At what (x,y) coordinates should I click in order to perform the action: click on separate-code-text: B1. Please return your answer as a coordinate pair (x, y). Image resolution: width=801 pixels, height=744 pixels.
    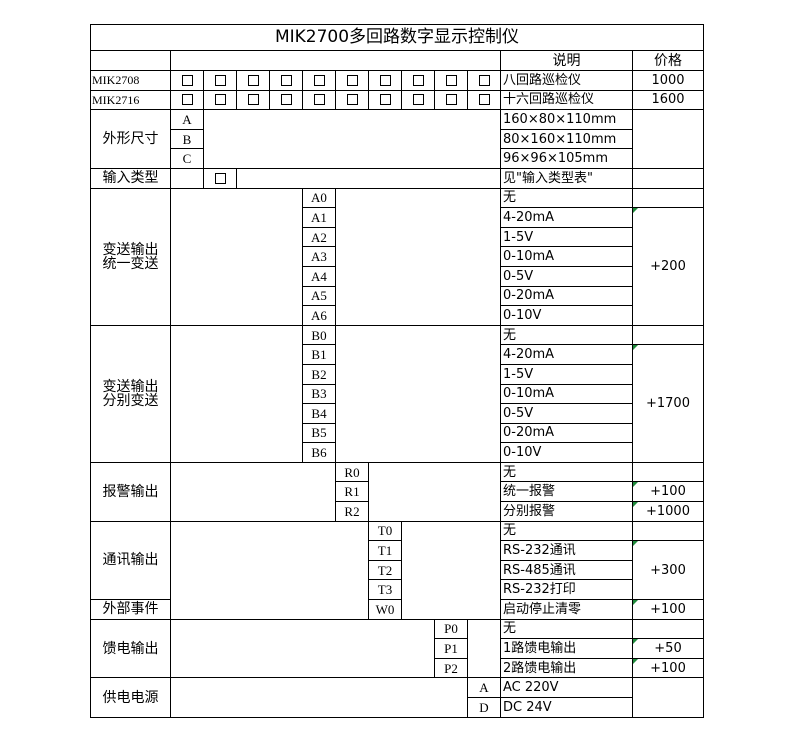
    Looking at the image, I should click on (319, 355).